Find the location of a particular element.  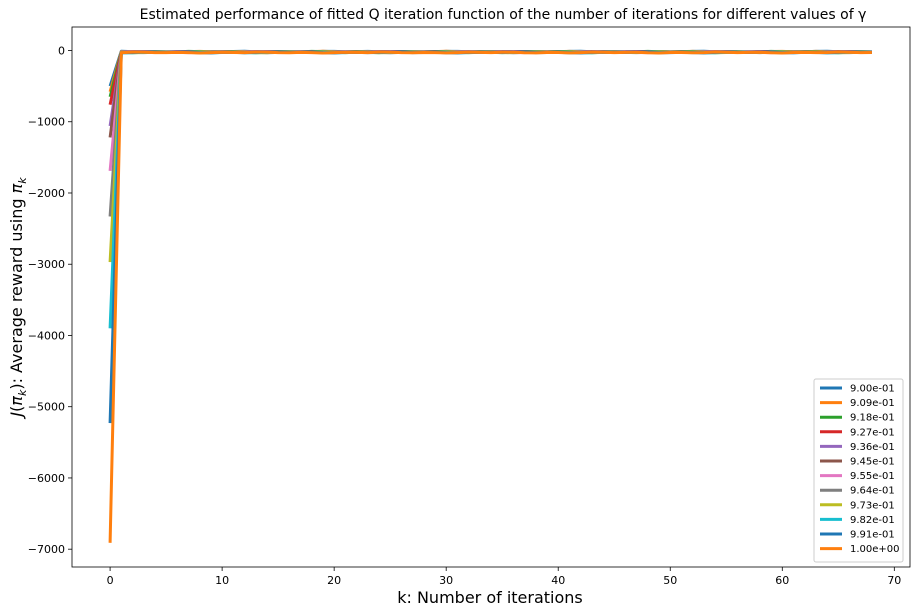

x-tick-label-7: 70 is located at coordinates (894, 580).